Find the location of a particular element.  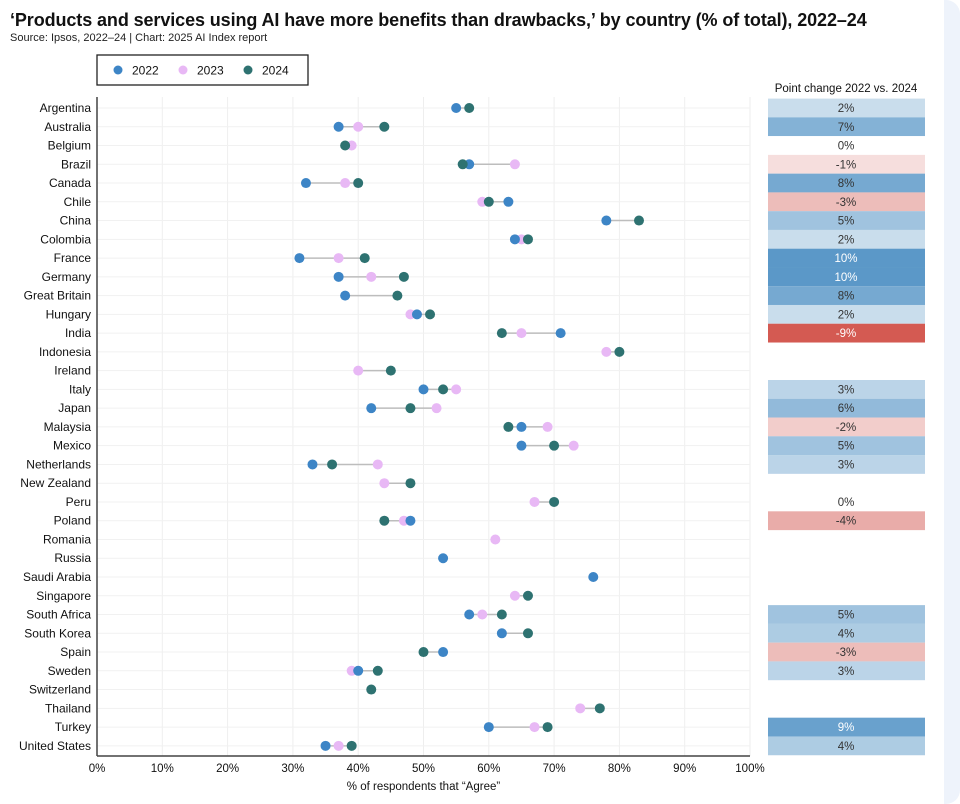

legend-marker-2023 is located at coordinates (183, 70).